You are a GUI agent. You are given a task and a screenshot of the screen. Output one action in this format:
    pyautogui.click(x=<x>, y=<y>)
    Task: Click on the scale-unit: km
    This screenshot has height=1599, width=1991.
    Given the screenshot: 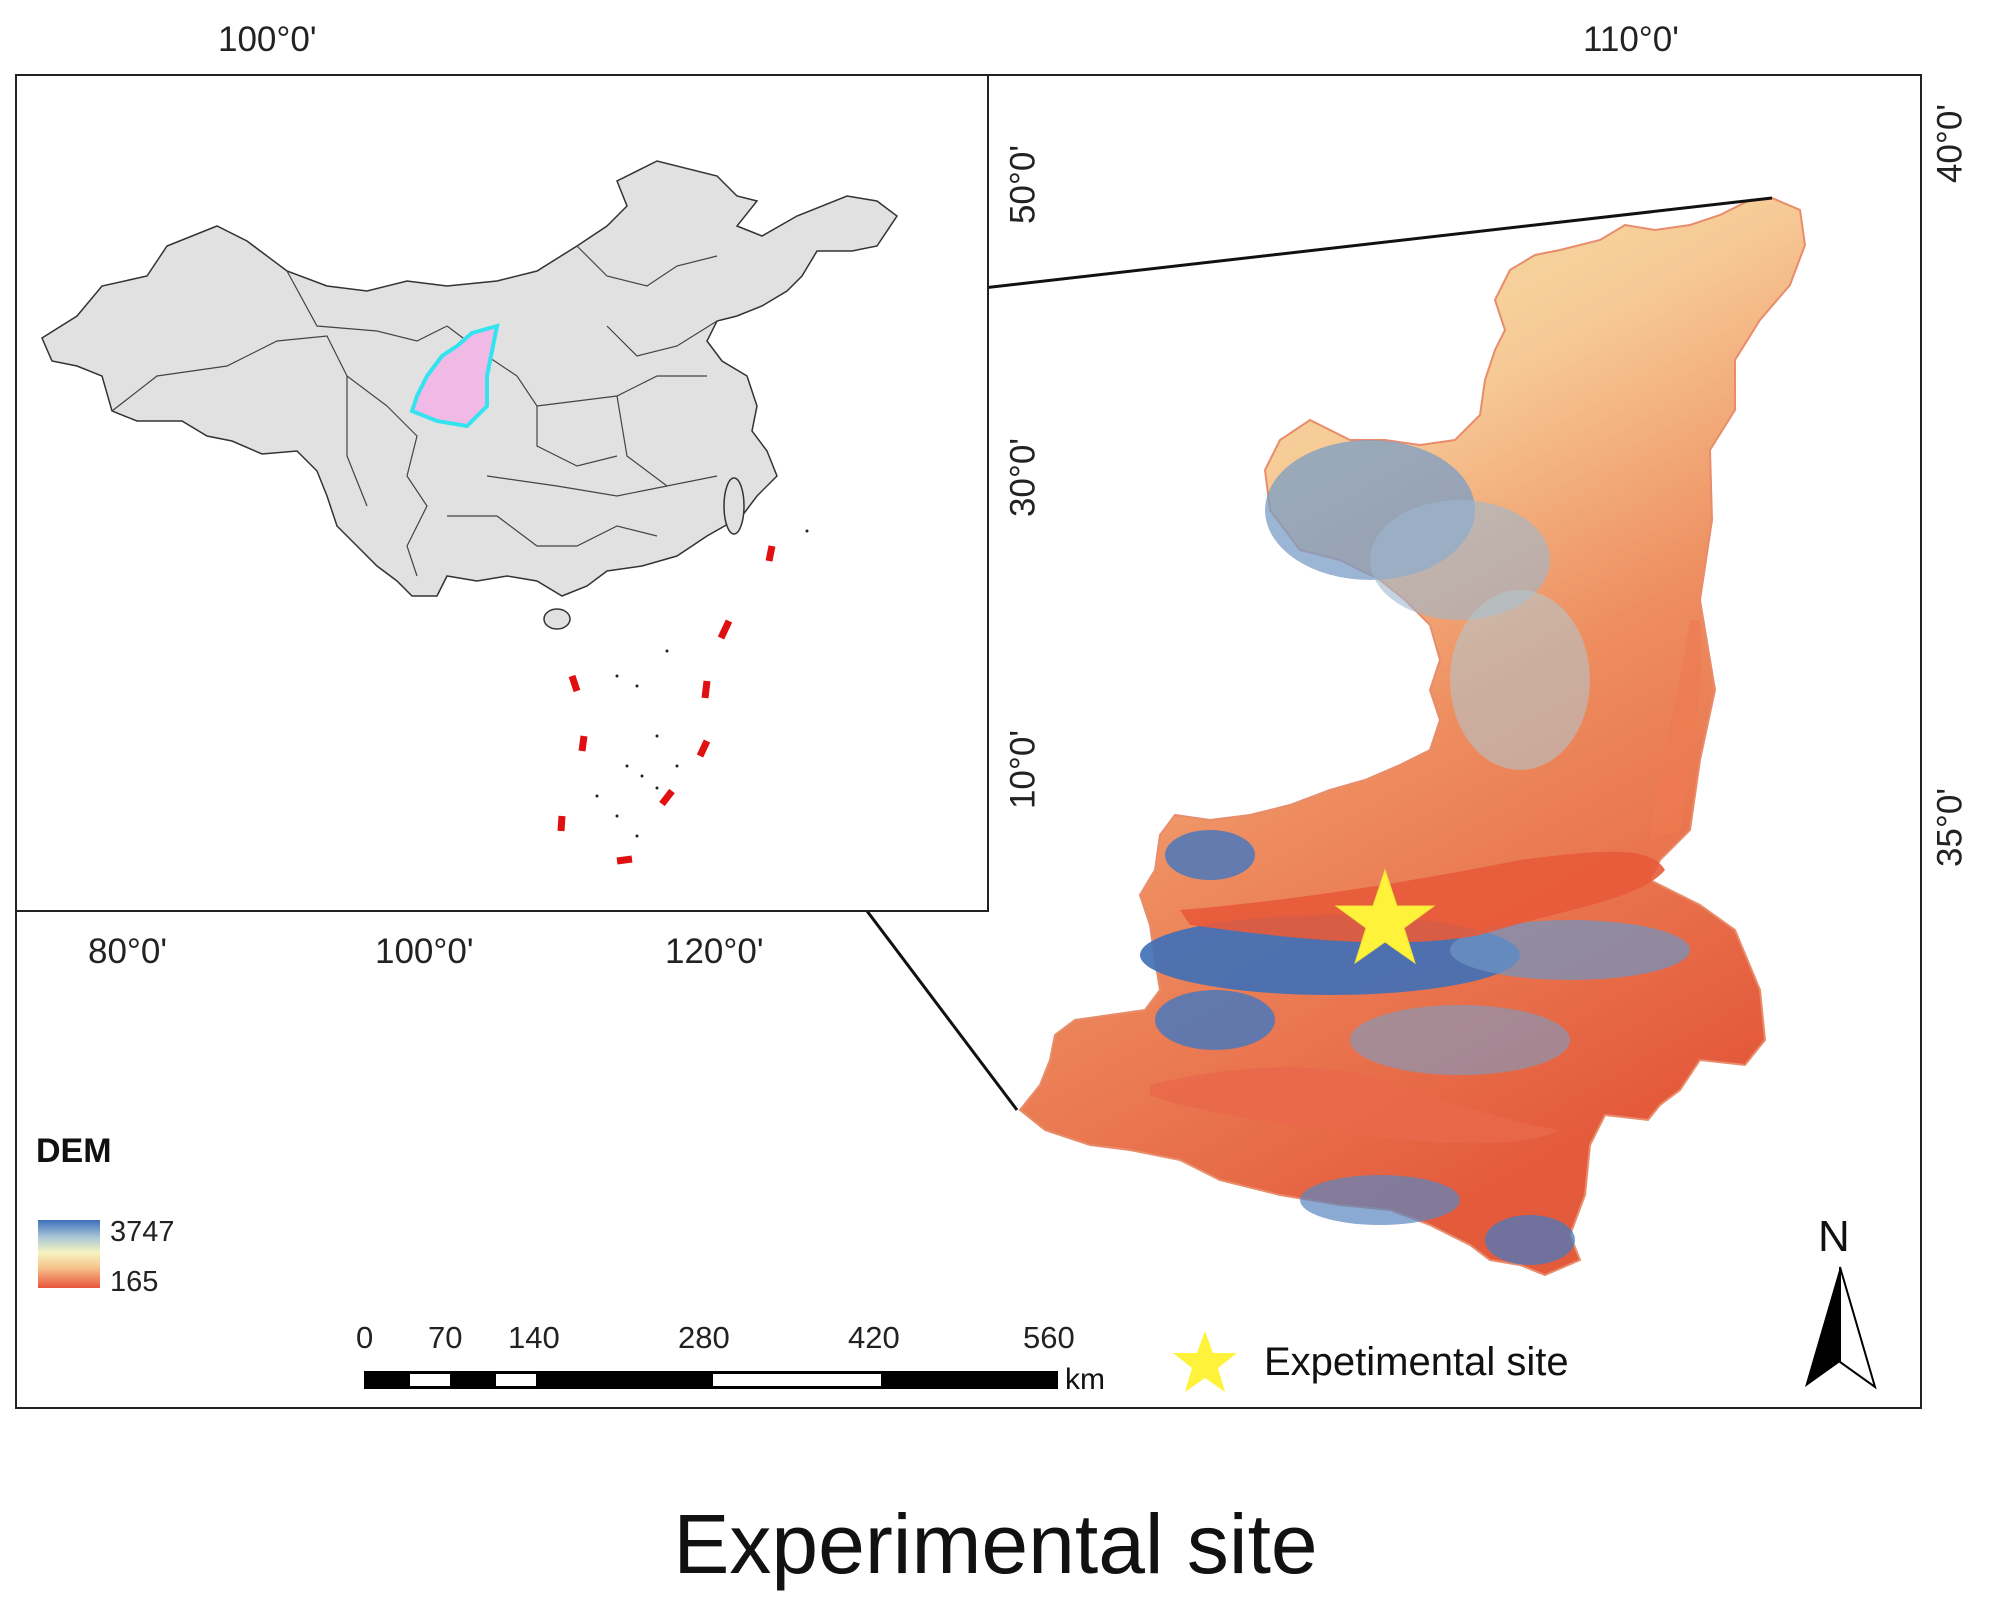 What is the action you would take?
    pyautogui.click(x=1085, y=1379)
    